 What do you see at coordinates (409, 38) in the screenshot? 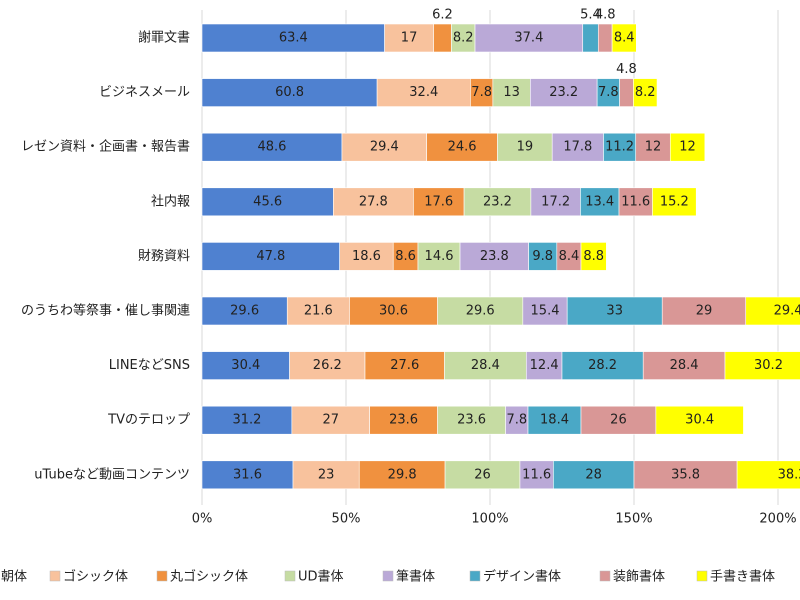
I see `data-label: 17` at bounding box center [409, 38].